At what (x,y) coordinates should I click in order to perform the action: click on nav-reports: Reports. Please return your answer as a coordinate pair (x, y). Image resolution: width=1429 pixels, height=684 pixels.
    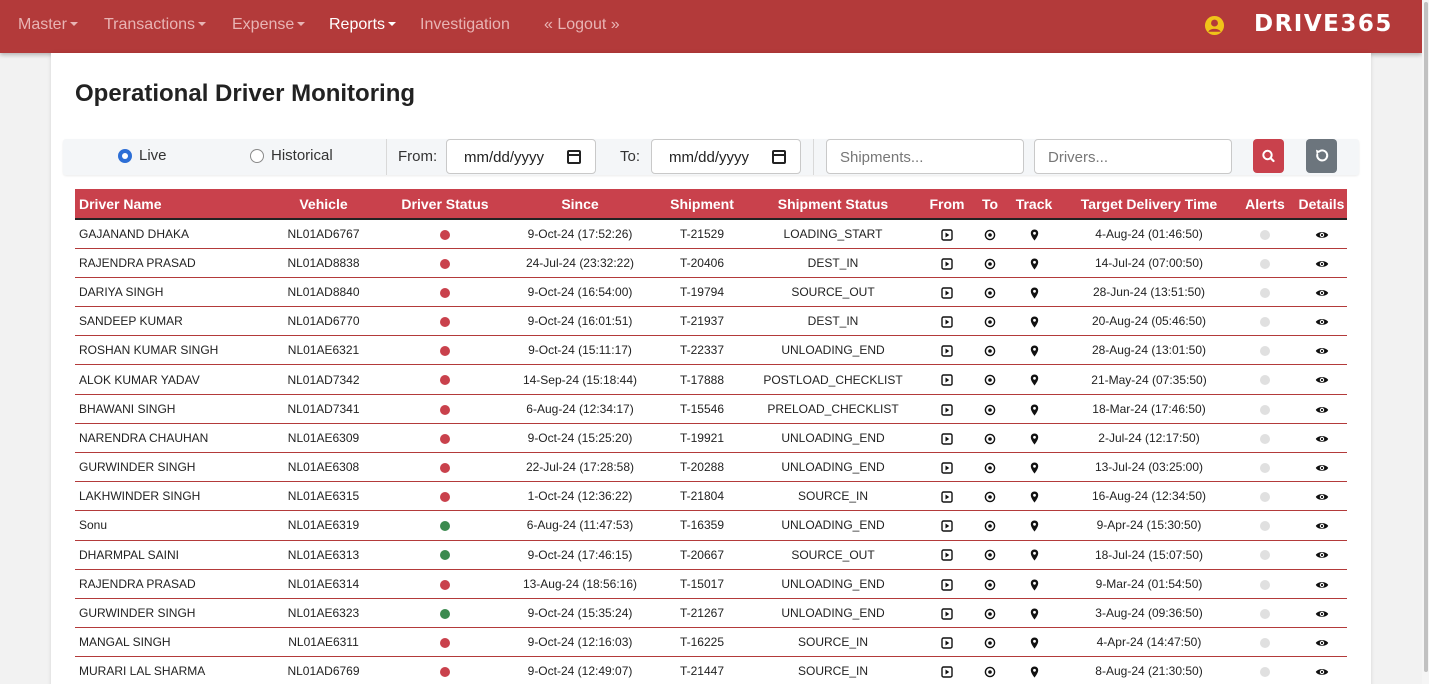
    Looking at the image, I should click on (363, 25).